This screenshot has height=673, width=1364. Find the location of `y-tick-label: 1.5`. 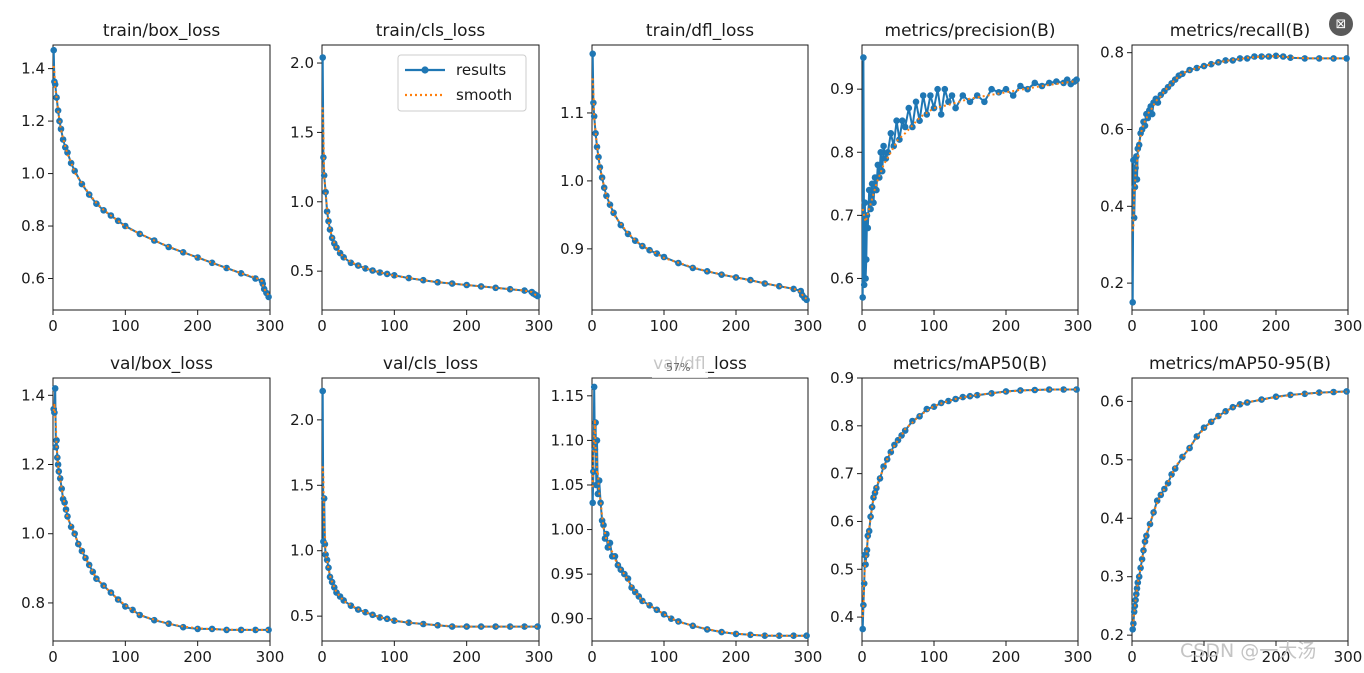

y-tick-label: 1.5 is located at coordinates (302, 132).